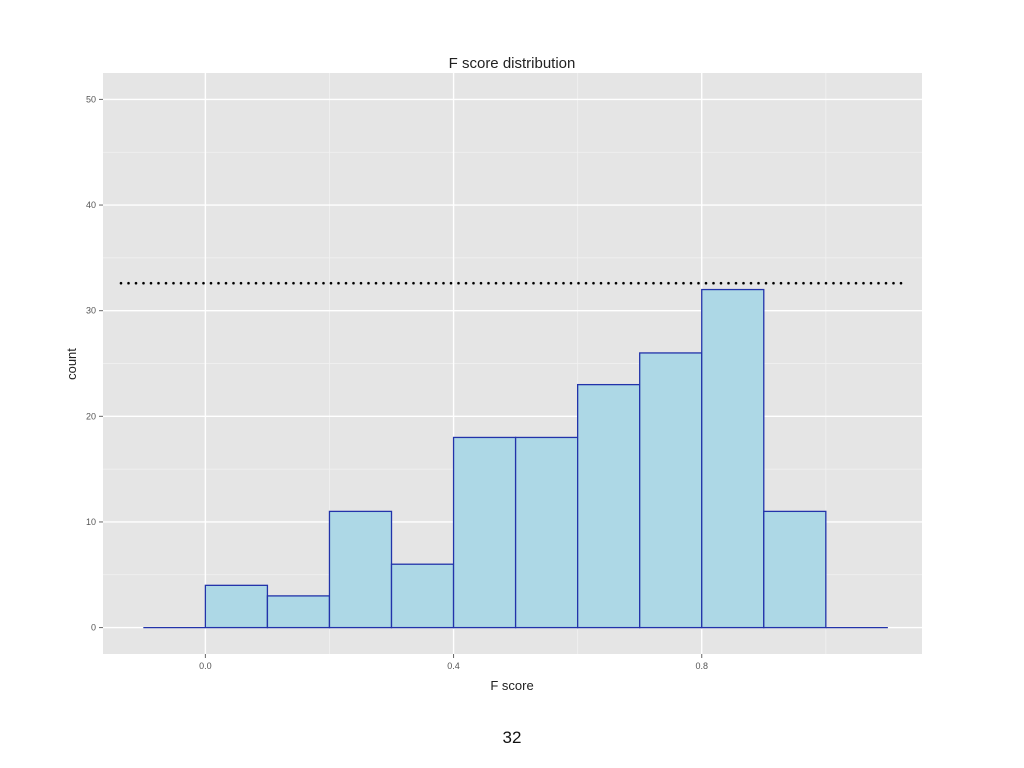  Describe the element at coordinates (91, 416) in the screenshot. I see `y-tick-label: 20` at that location.